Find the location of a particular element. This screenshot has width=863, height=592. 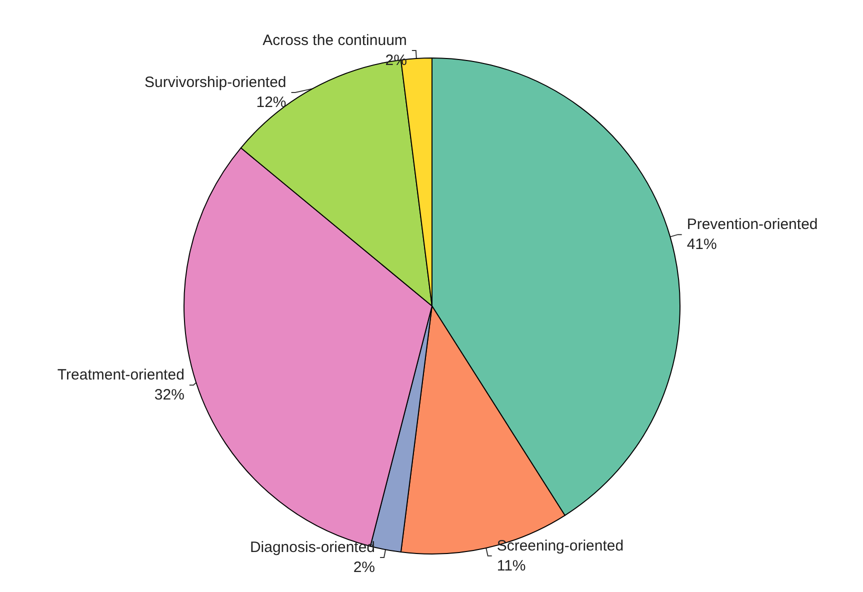

data-label: 12% is located at coordinates (271, 103).